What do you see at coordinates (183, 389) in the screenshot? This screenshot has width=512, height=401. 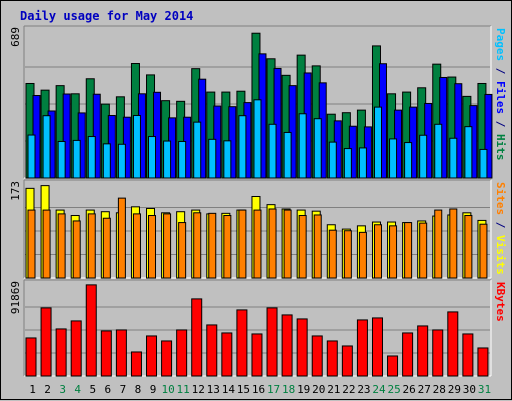 I see `day-label-11: 11` at bounding box center [183, 389].